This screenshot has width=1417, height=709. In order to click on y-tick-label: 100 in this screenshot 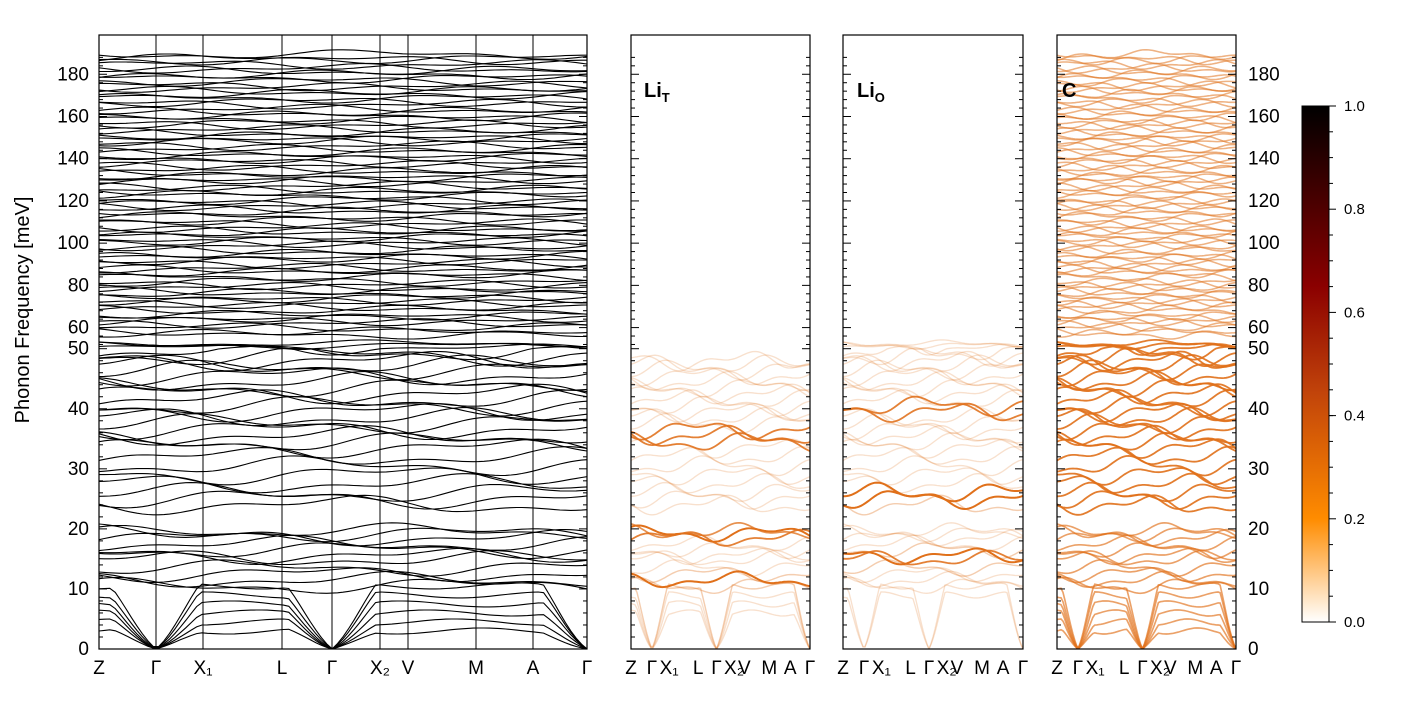, I will do `click(73, 243)`.